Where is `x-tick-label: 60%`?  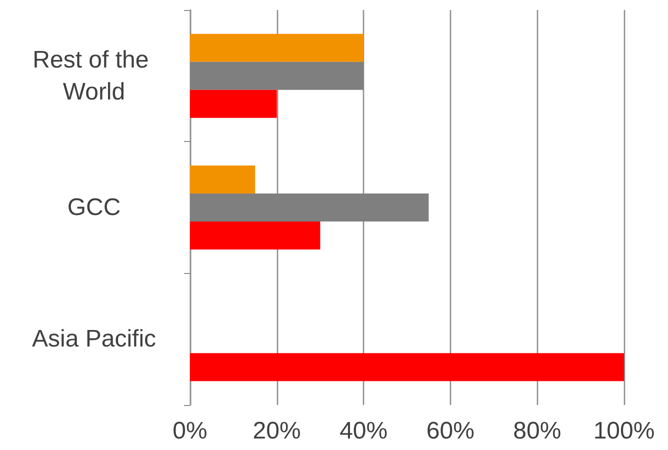 x-tick-label: 60% is located at coordinates (450, 431).